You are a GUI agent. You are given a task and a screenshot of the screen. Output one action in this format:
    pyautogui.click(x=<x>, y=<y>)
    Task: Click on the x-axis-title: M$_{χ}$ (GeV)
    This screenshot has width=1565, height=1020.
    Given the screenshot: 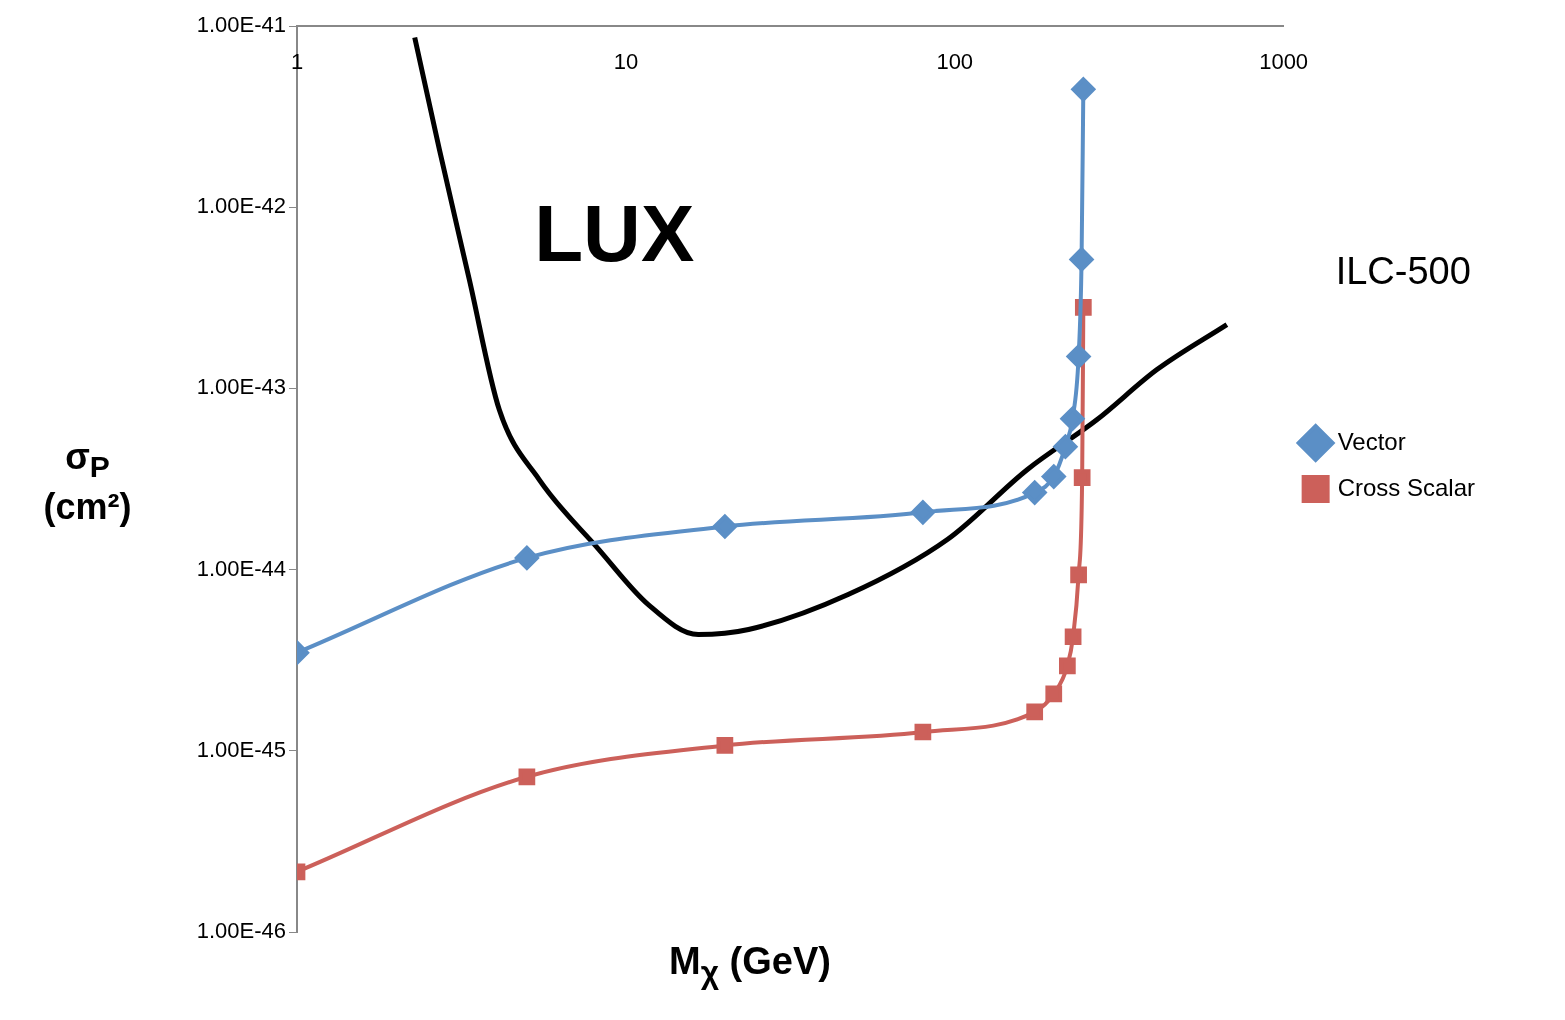 What is the action you would take?
    pyautogui.click(x=750, y=965)
    